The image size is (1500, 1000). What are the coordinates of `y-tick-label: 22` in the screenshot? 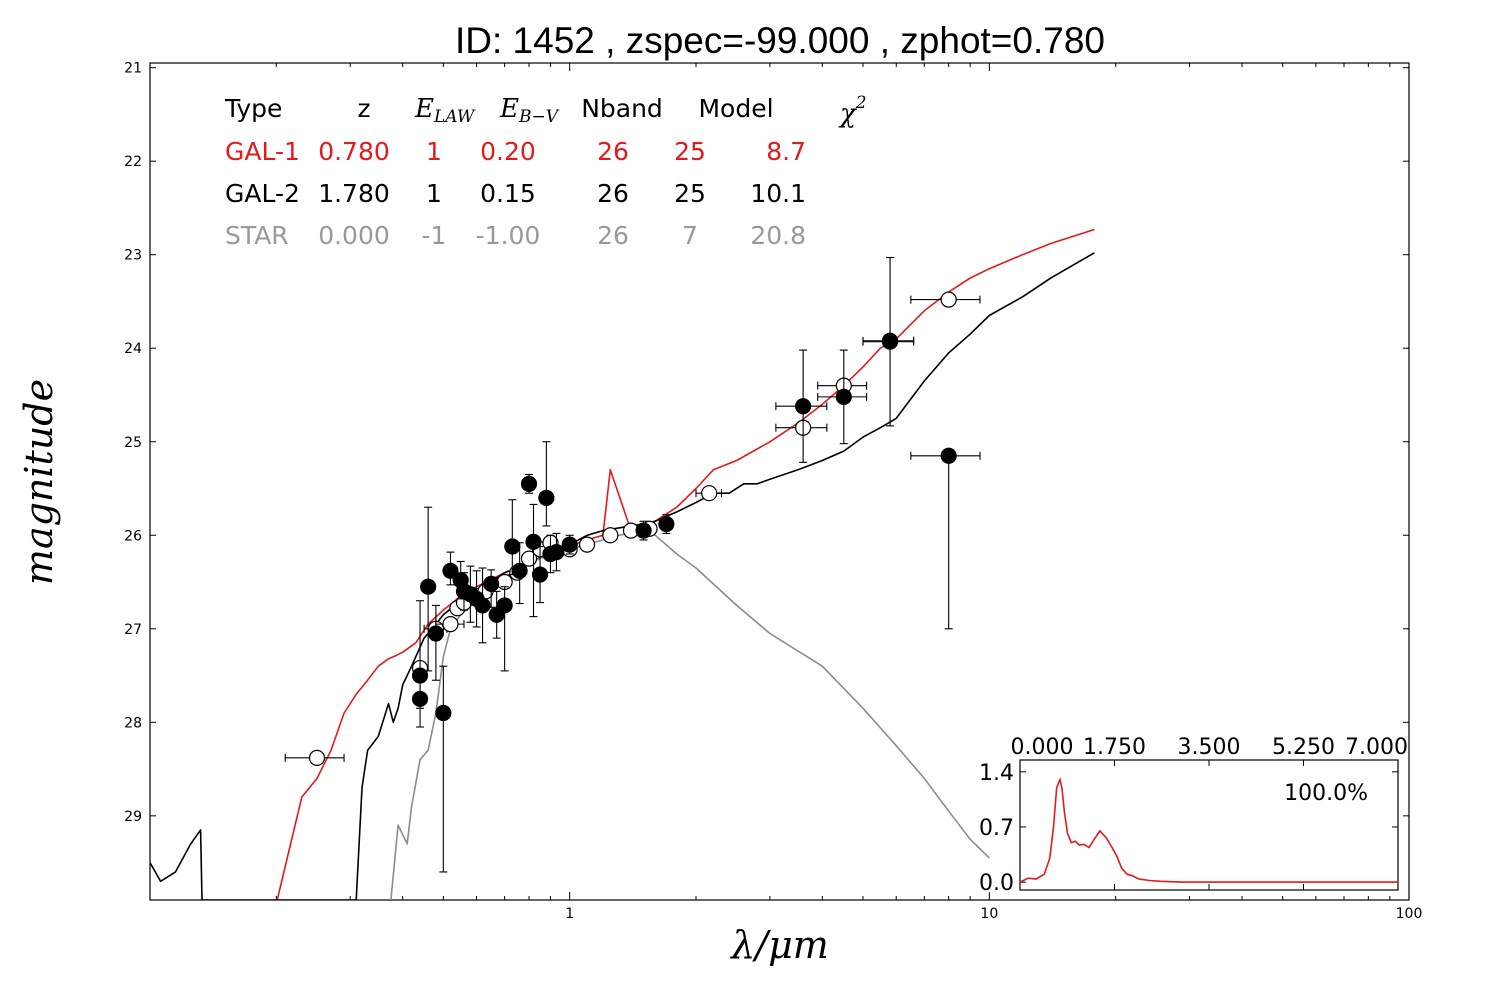 It's located at (133, 162).